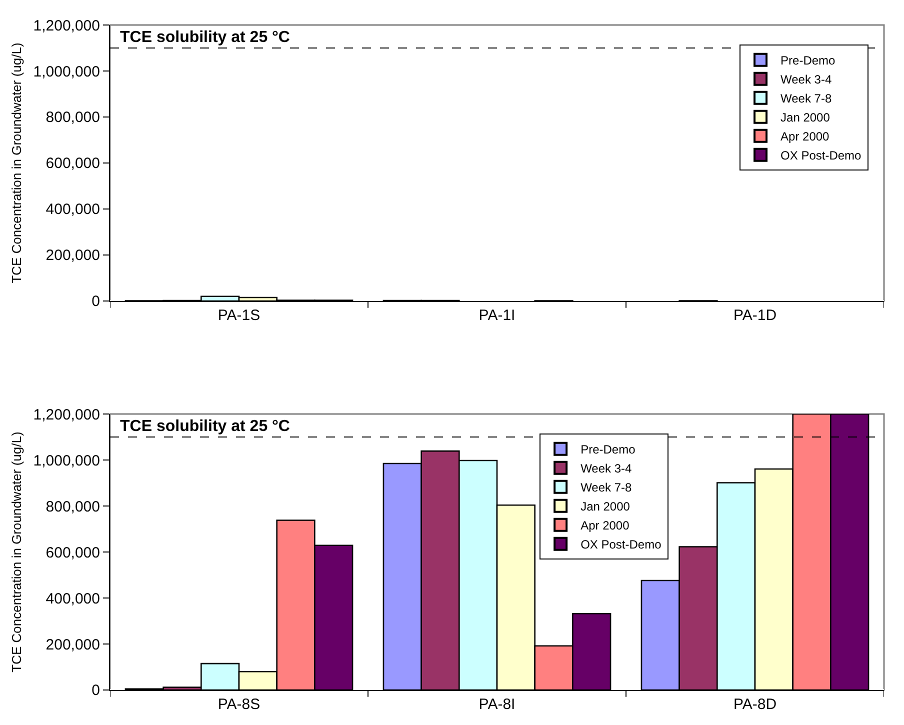  Describe the element at coordinates (497, 704) in the screenshot. I see `x-tick-label: PA-8I` at that location.